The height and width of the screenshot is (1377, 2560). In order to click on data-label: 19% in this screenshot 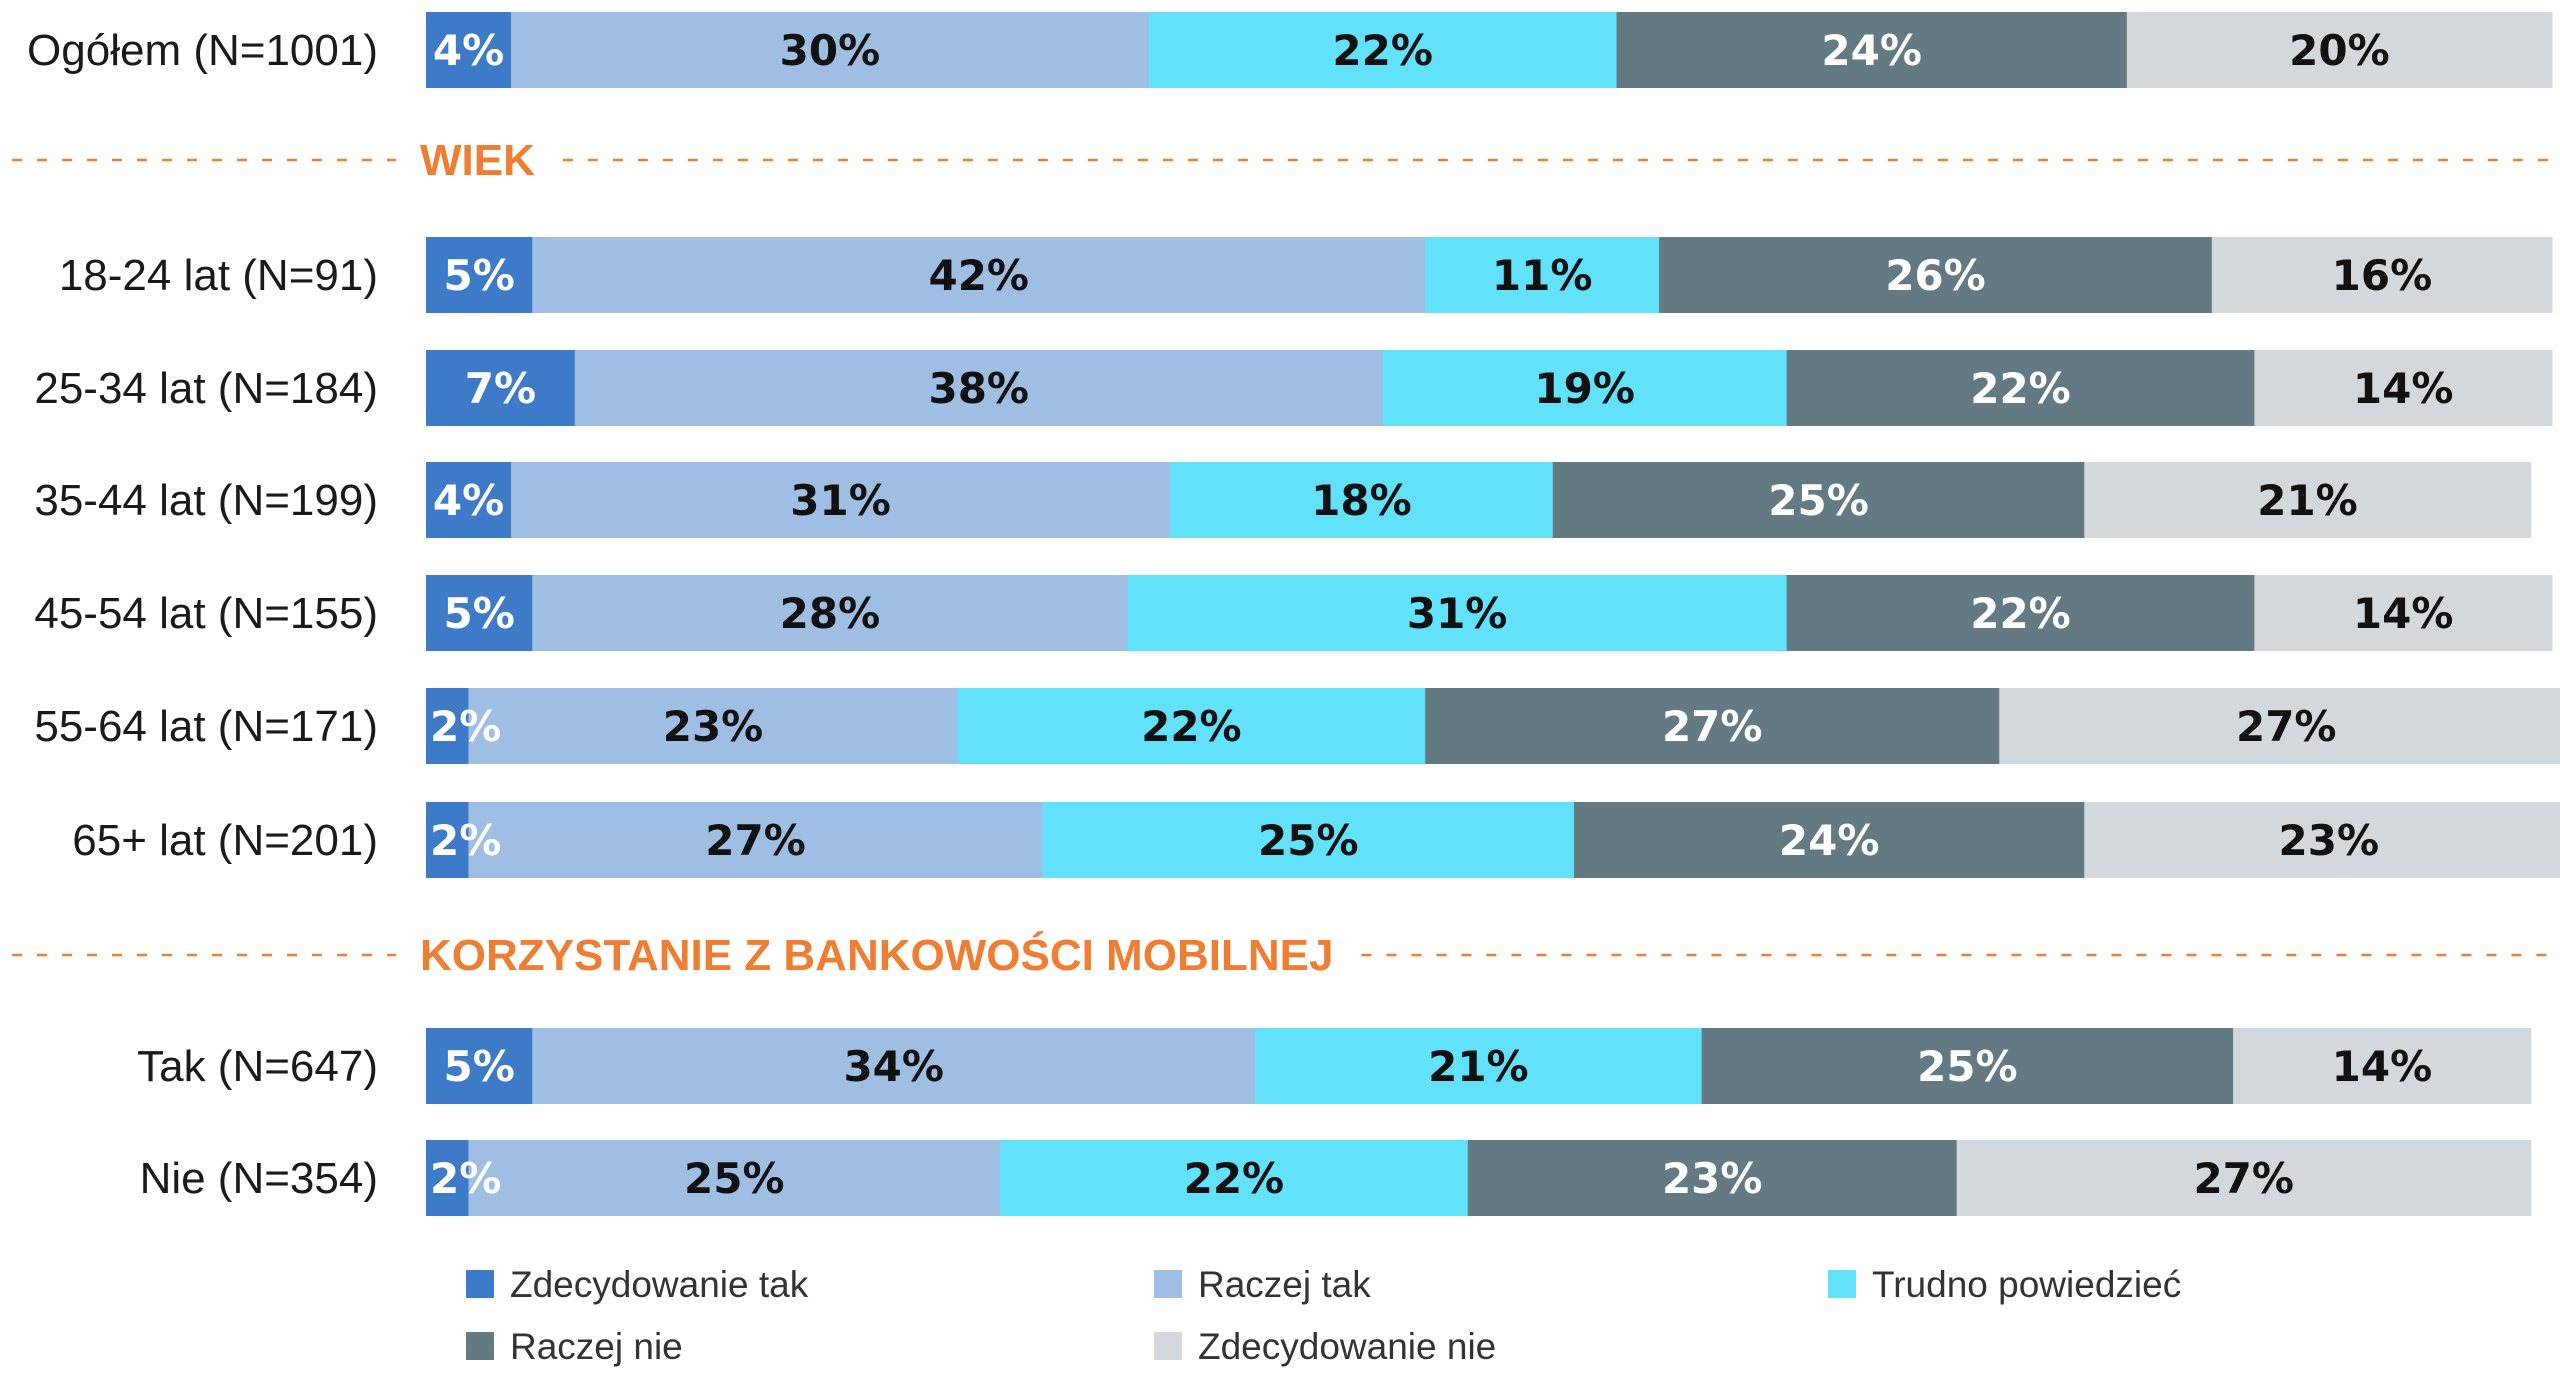, I will do `click(1584, 388)`.